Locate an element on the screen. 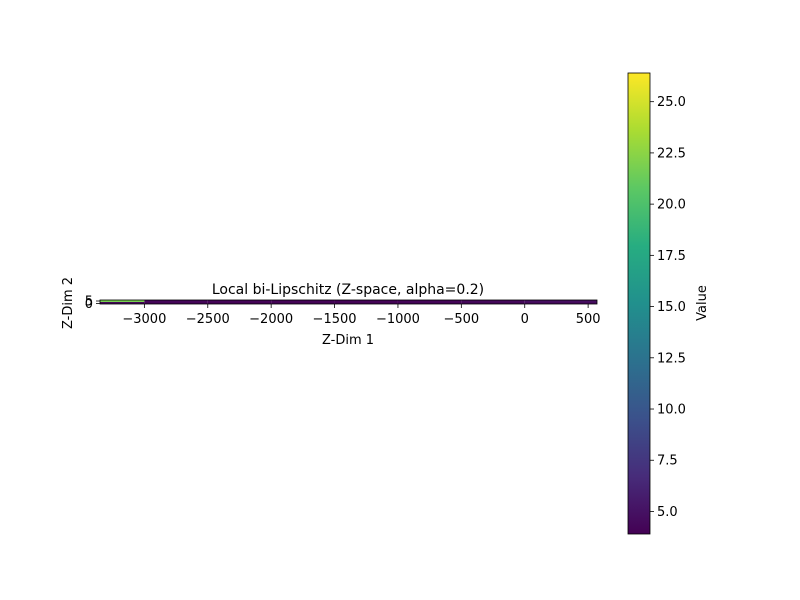 This screenshot has width=800, height=600. colorbar-tick-label: 7.5 is located at coordinates (667, 461).